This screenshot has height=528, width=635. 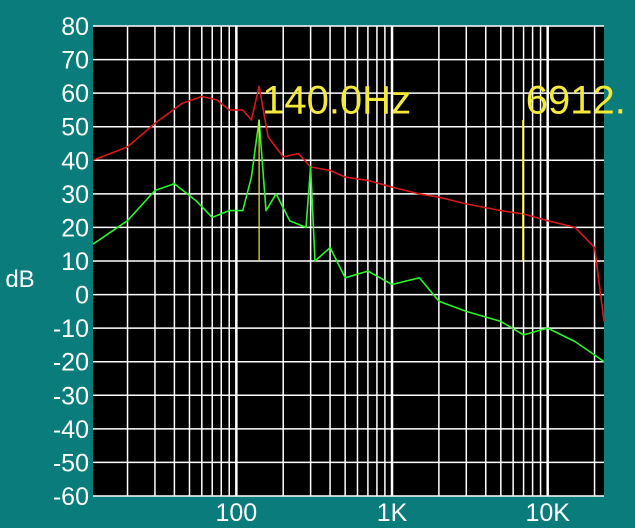 I want to click on y-tick-label: 50, so click(x=75, y=128).